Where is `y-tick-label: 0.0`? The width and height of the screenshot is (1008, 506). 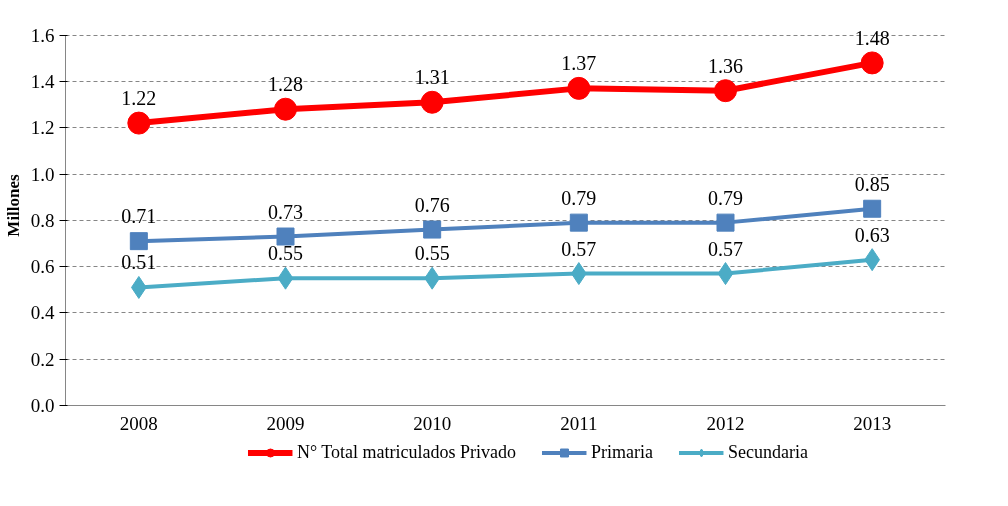
y-tick-label: 0.0 is located at coordinates (42, 405).